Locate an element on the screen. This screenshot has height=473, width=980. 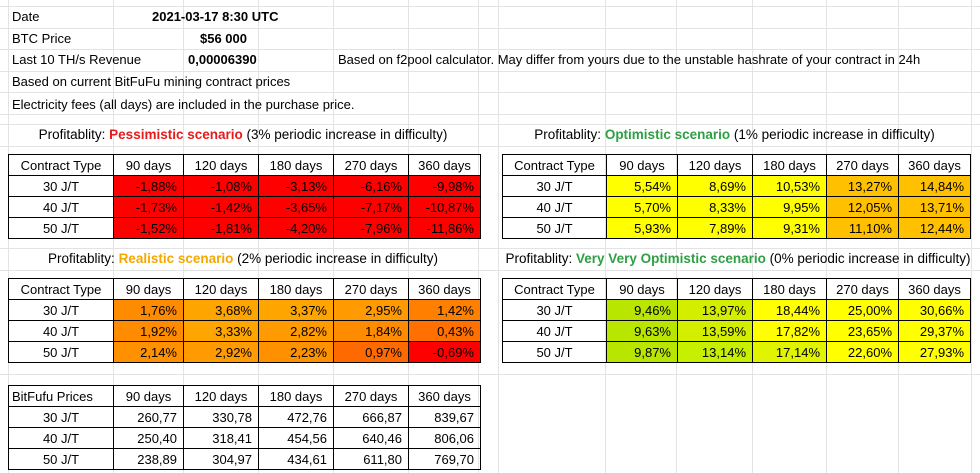
value-cell: -9,98% is located at coordinates (444, 186).